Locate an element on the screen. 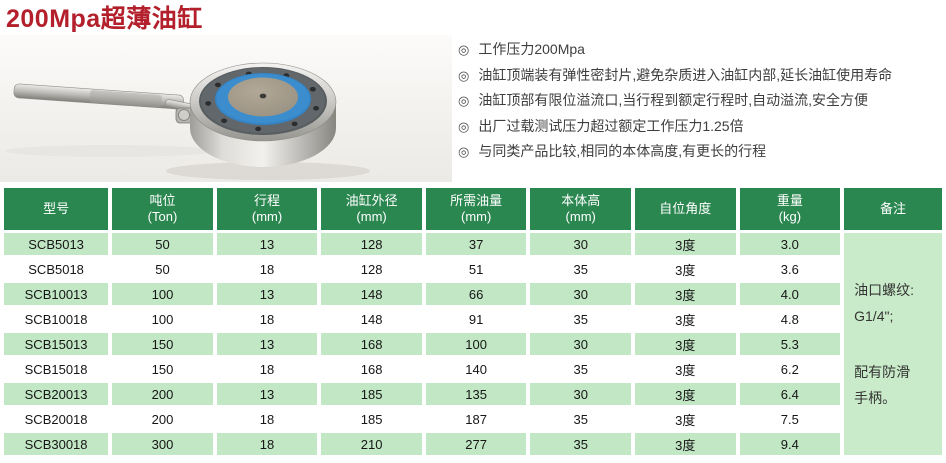 Image resolution: width=946 pixels, height=463 pixels. model-cell: SCB30018 is located at coordinates (56, 444).